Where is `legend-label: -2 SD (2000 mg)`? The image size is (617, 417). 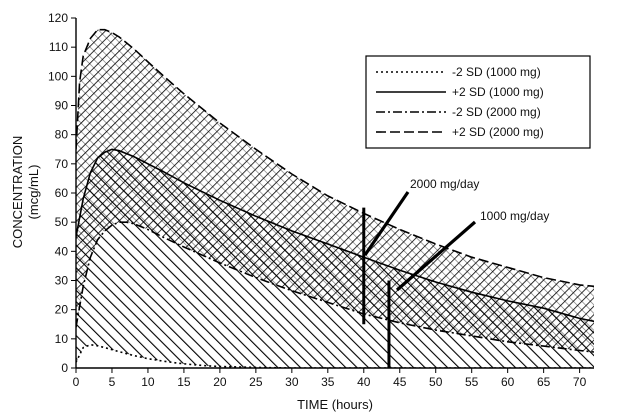 legend-label: -2 SD (2000 mg) is located at coordinates (496, 112).